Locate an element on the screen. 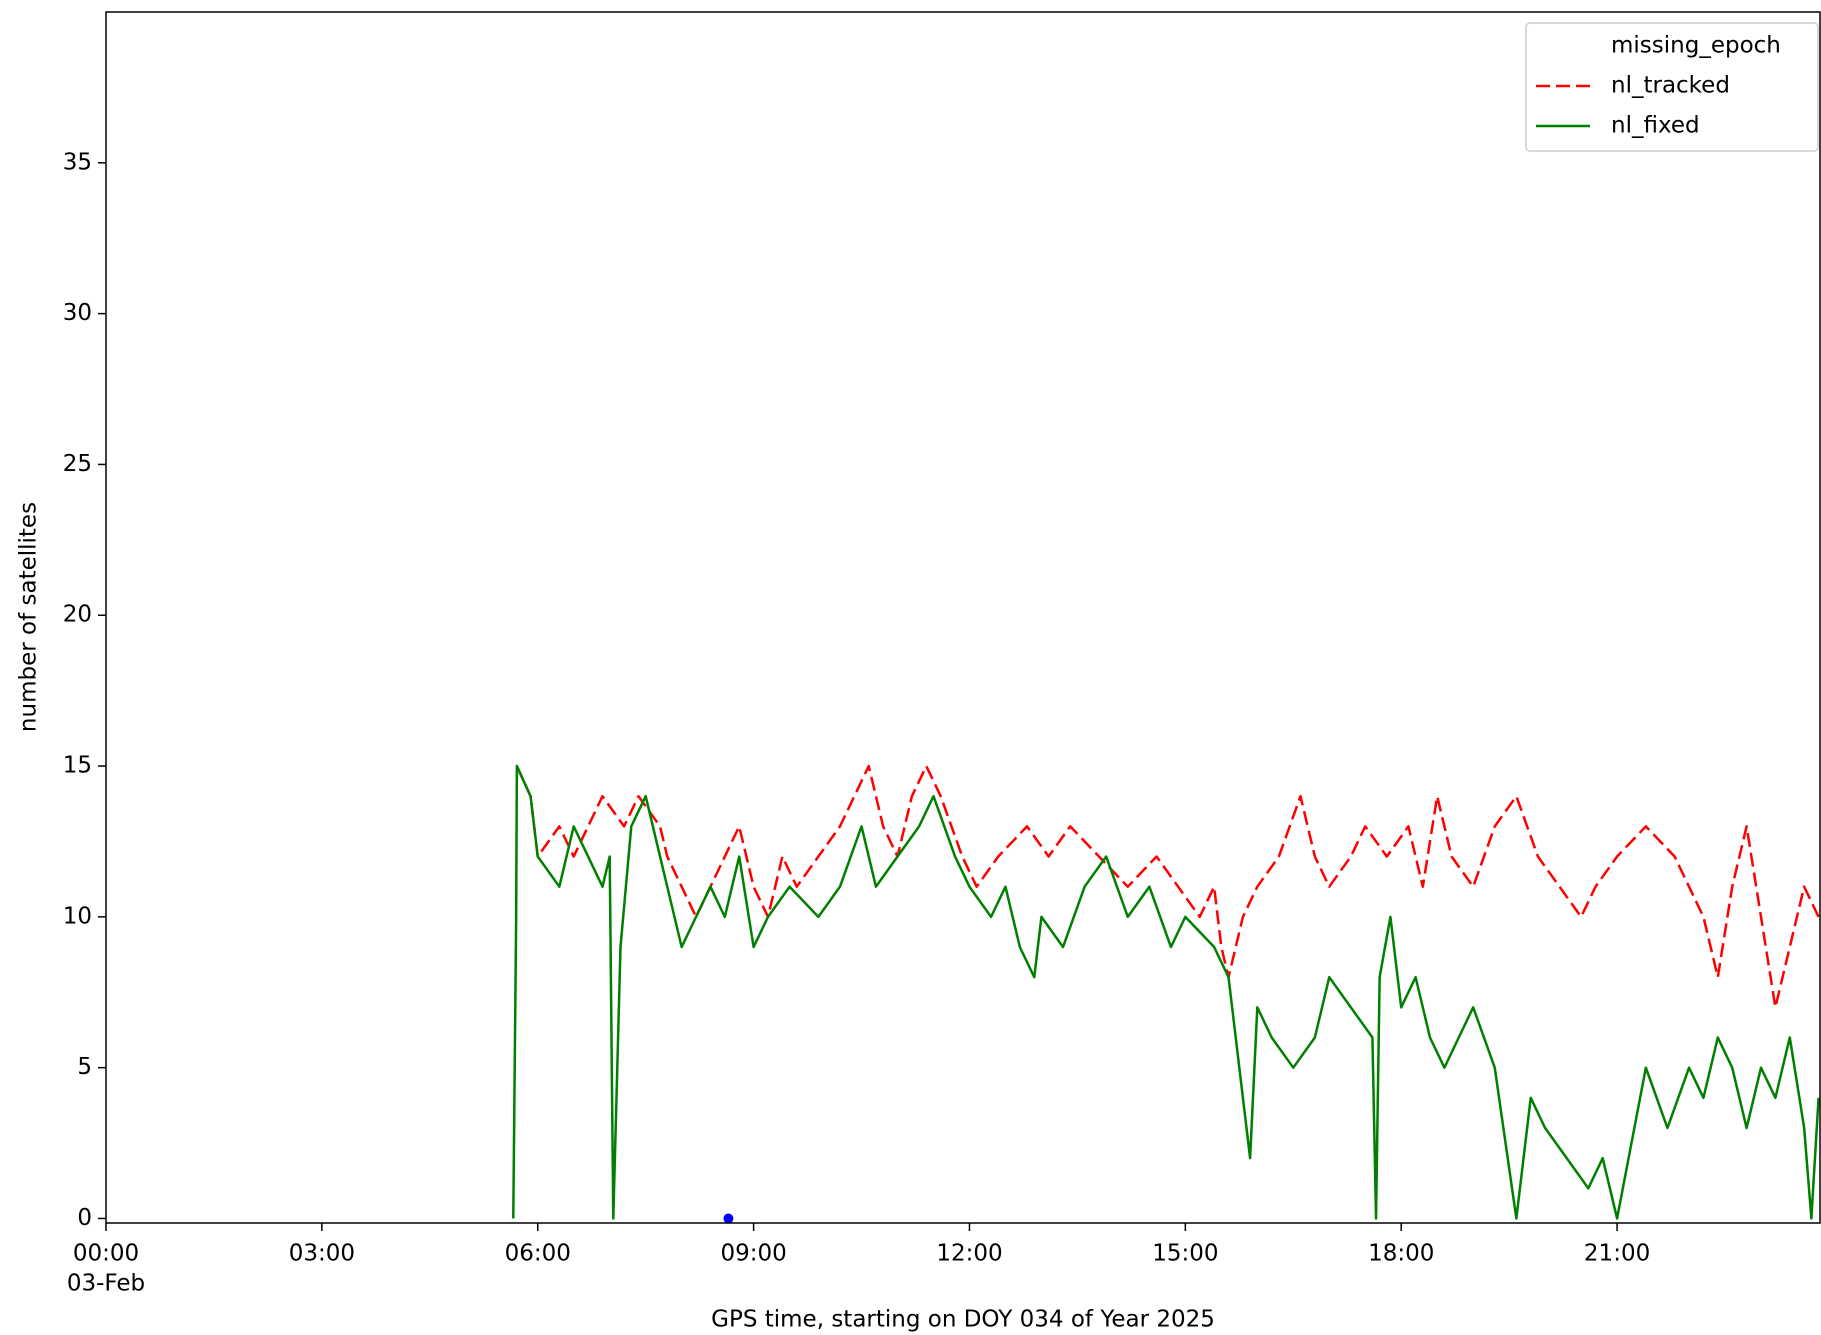 The image size is (1821, 1335). y-tick-label: 10 is located at coordinates (77, 916).